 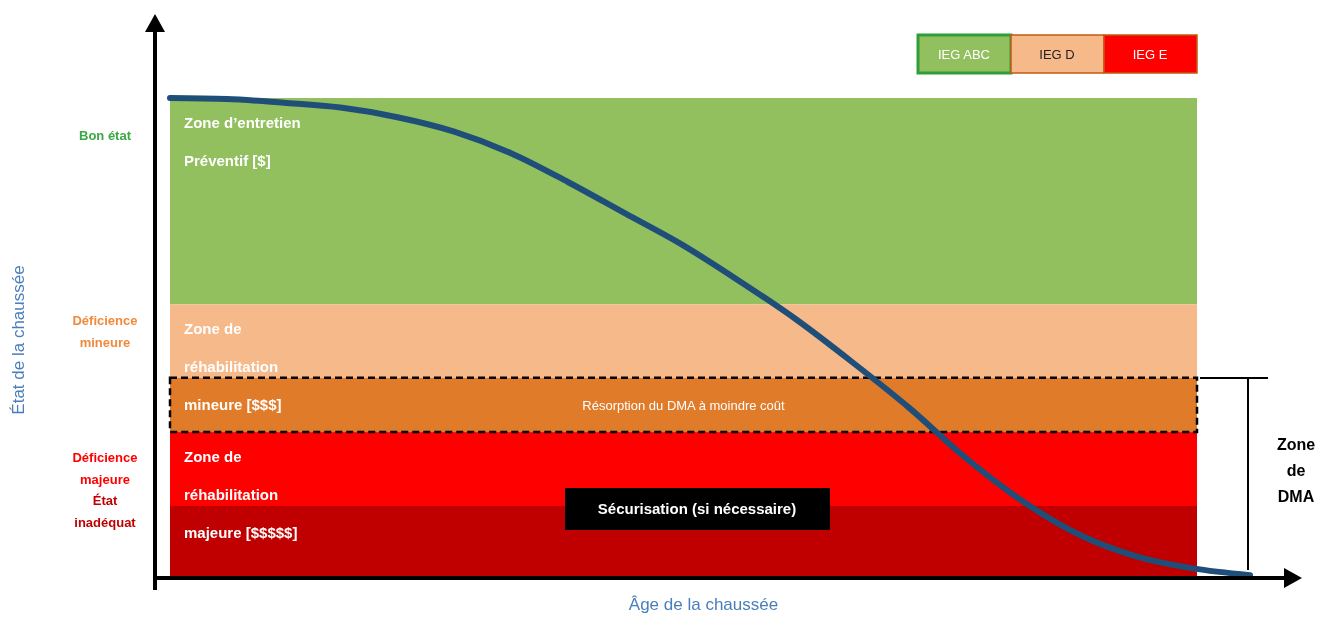 What do you see at coordinates (242, 141) in the screenshot?
I see `text: Zone d’entretien Préventif [$]` at bounding box center [242, 141].